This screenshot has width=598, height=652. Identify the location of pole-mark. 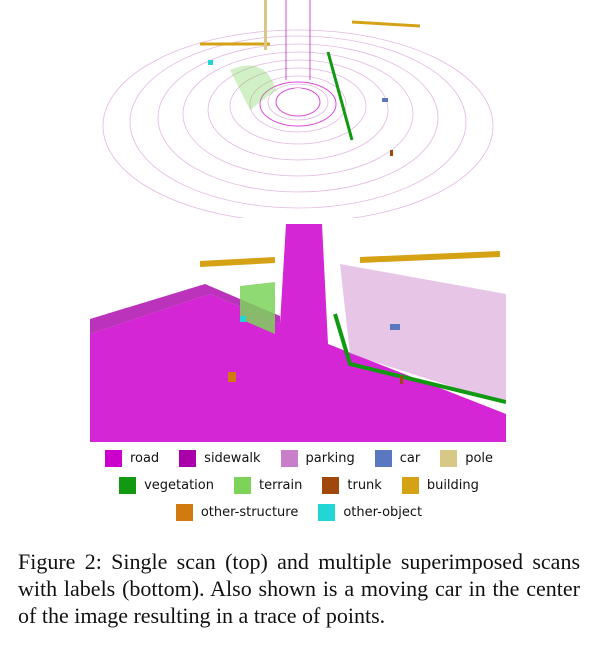
(265, 25).